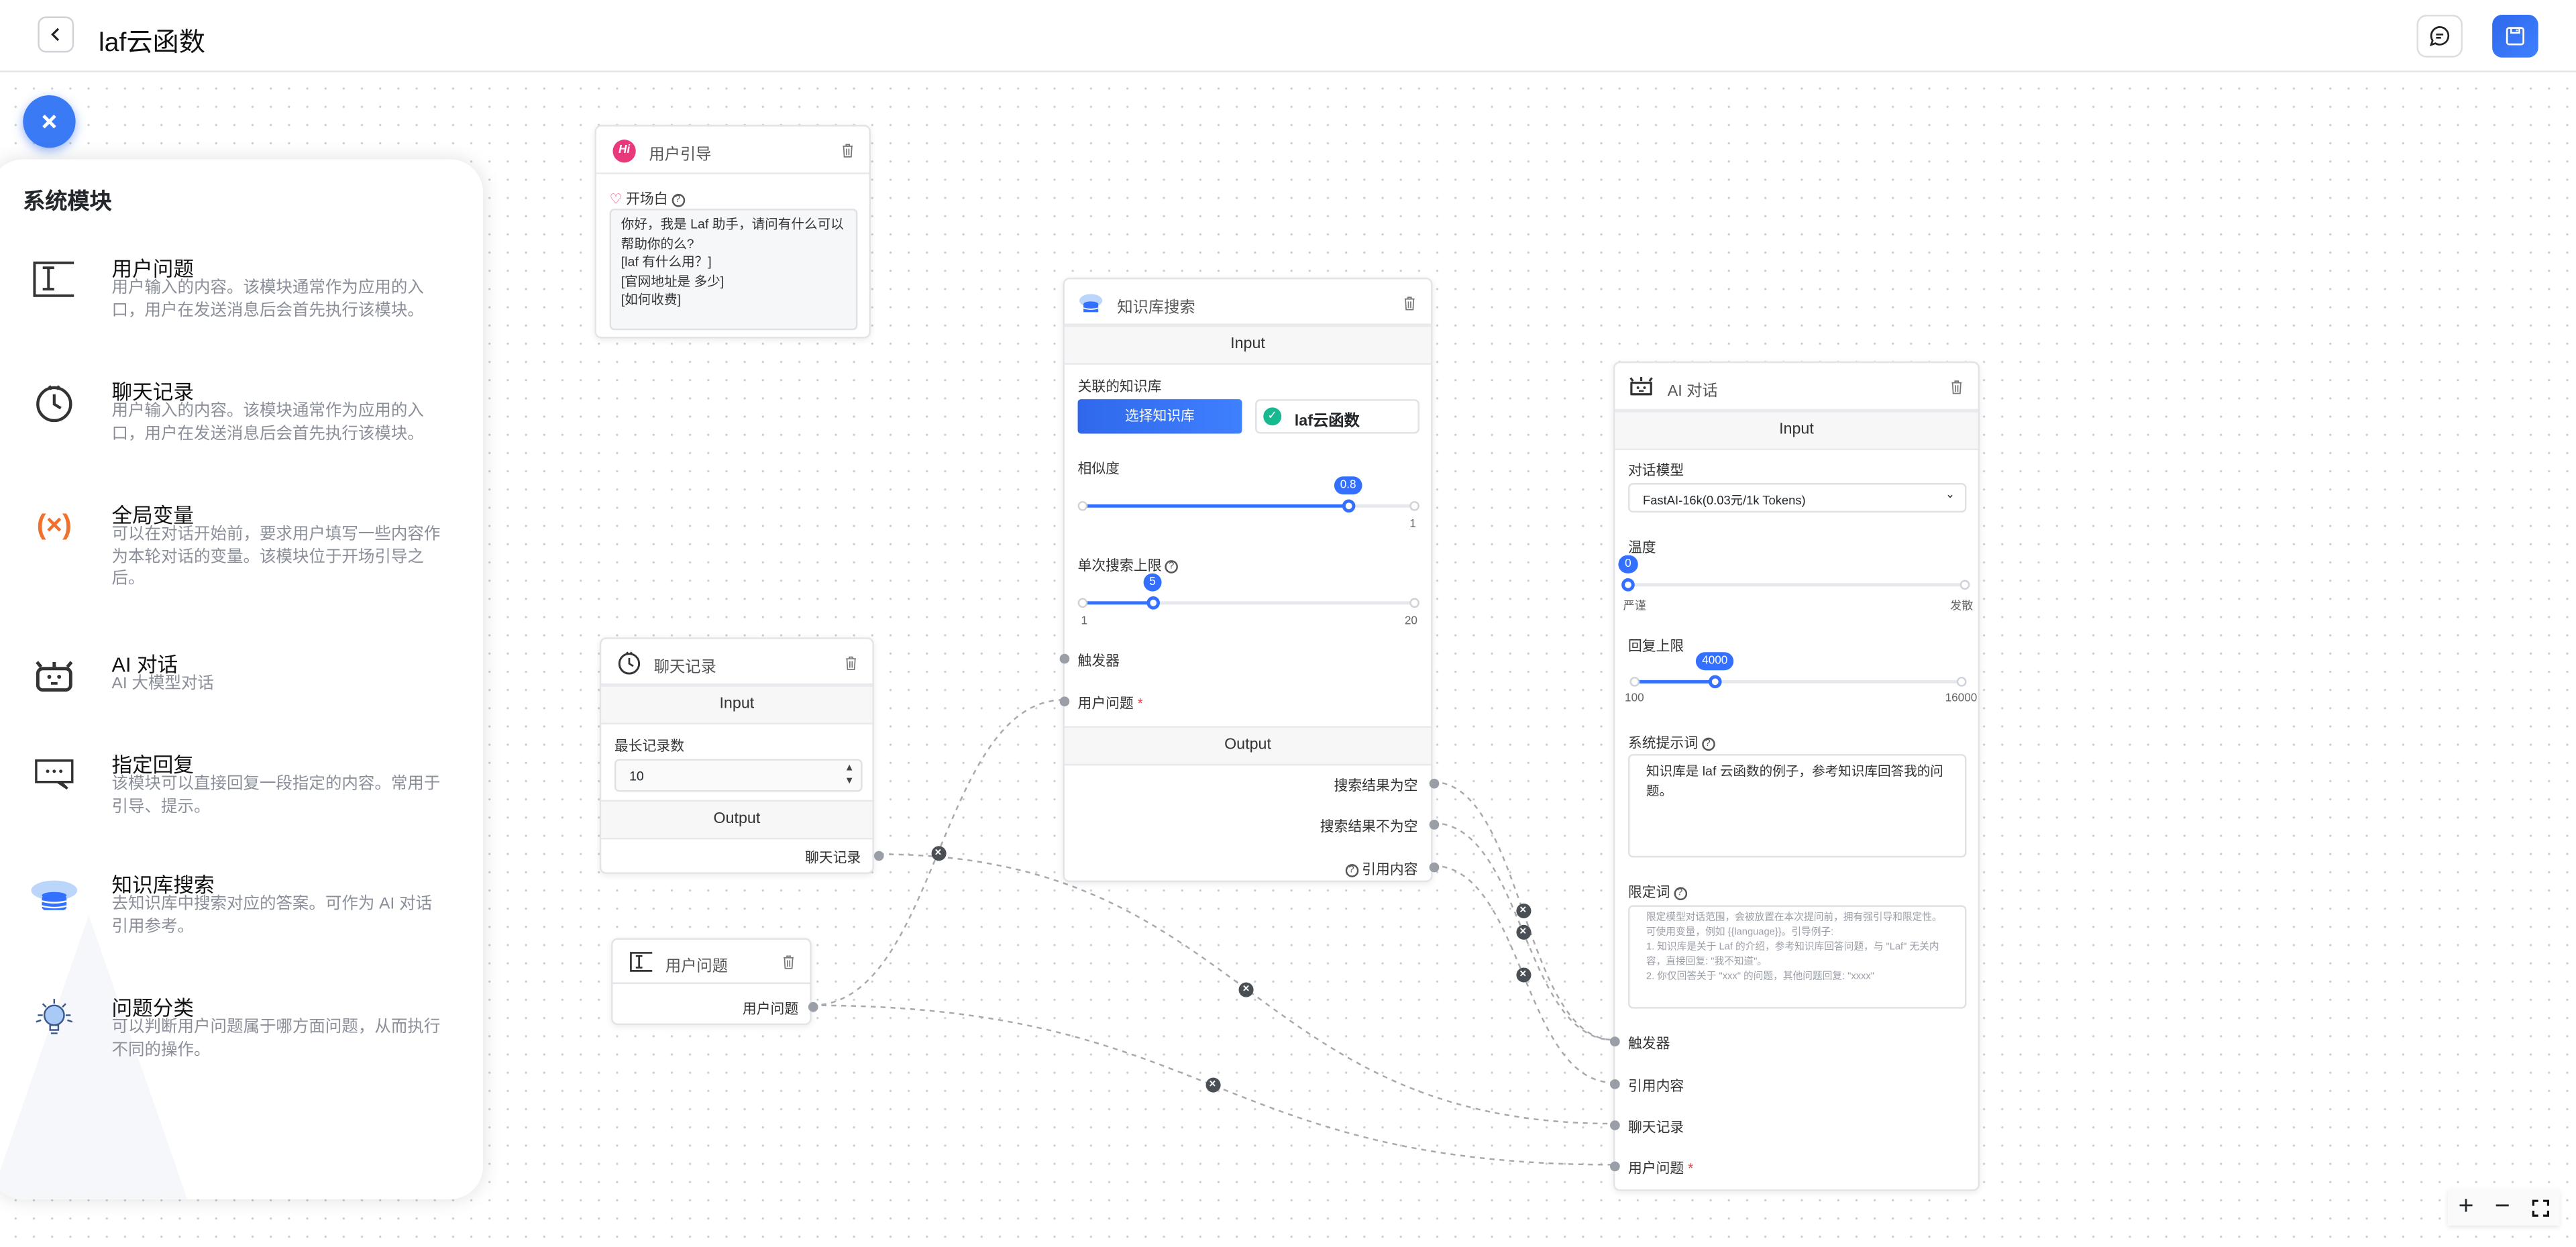  Describe the element at coordinates (738, 775) in the screenshot. I see `max-records-input: 10 ▲ ▼` at that location.